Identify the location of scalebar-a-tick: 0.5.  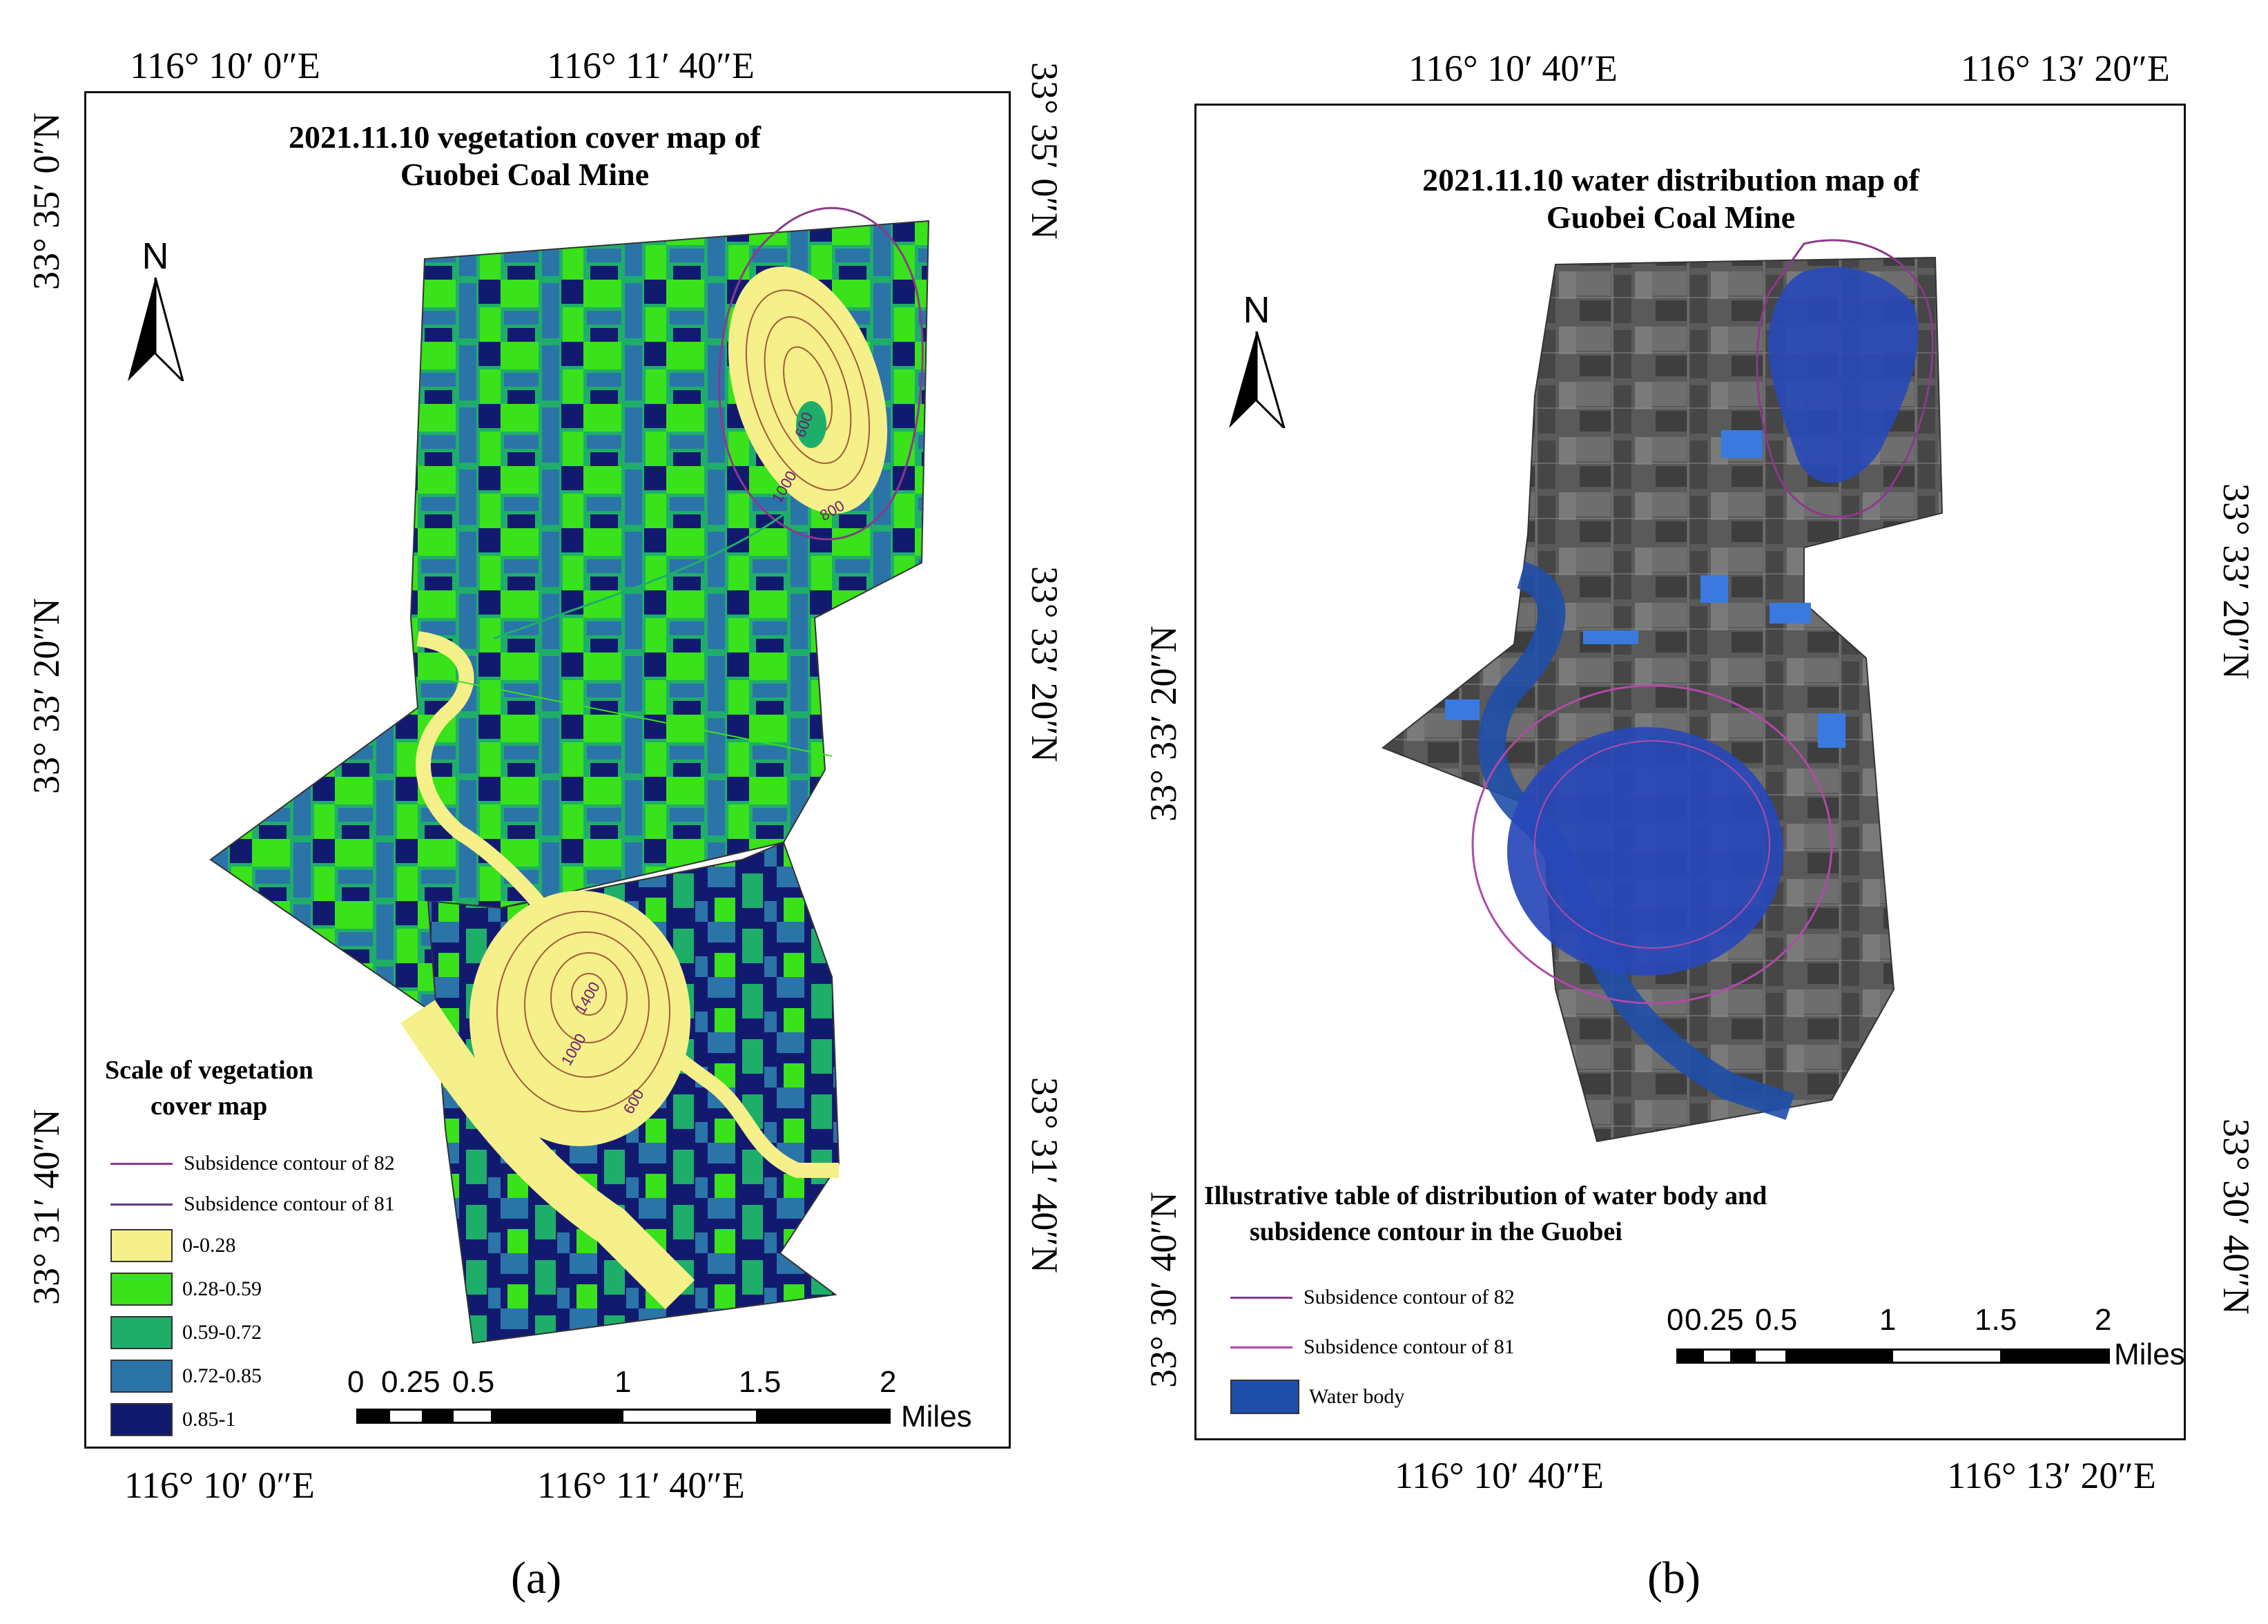
(473, 1382).